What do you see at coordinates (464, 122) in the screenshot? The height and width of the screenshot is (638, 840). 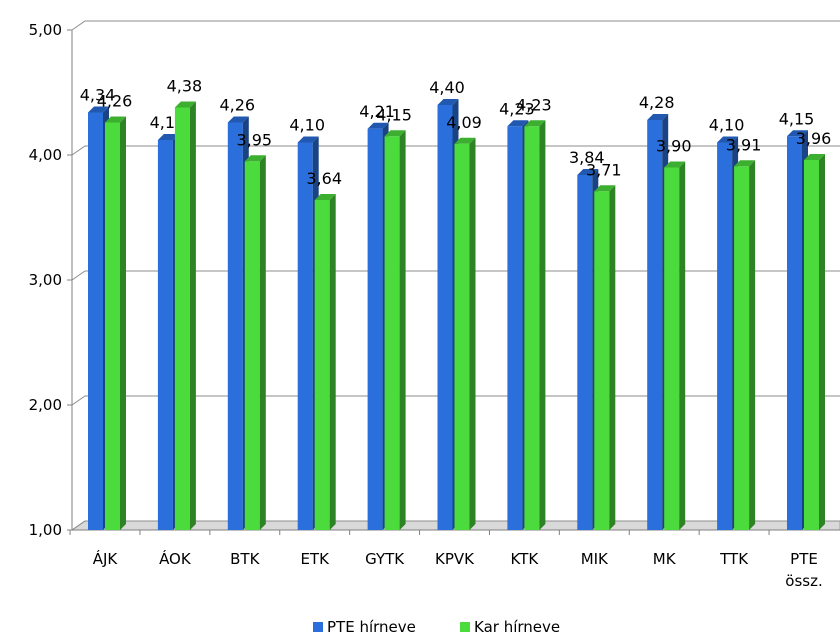 I see `value-label: 4,09` at bounding box center [464, 122].